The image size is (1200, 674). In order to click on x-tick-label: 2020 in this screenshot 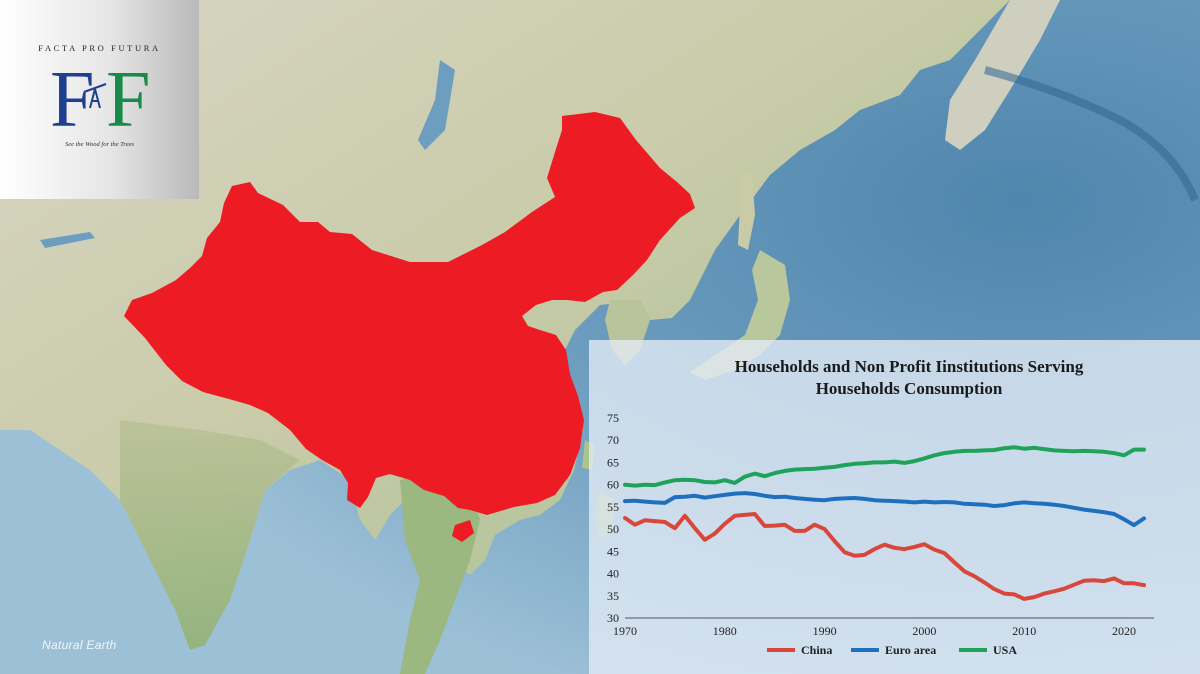, I will do `click(1124, 631)`.